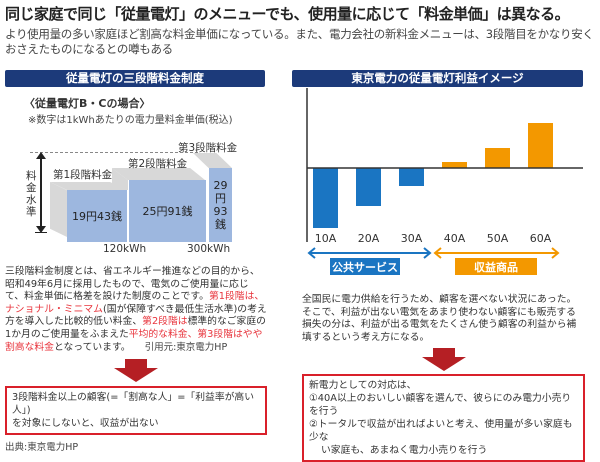  What do you see at coordinates (368, 187) in the screenshot?
I see `bar-20A` at bounding box center [368, 187].